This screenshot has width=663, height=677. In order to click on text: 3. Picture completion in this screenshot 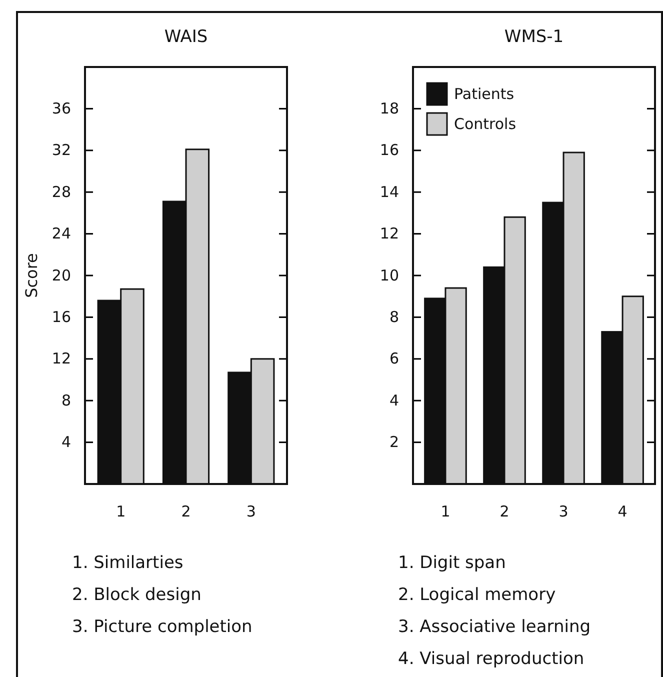, I will do `click(162, 627)`.